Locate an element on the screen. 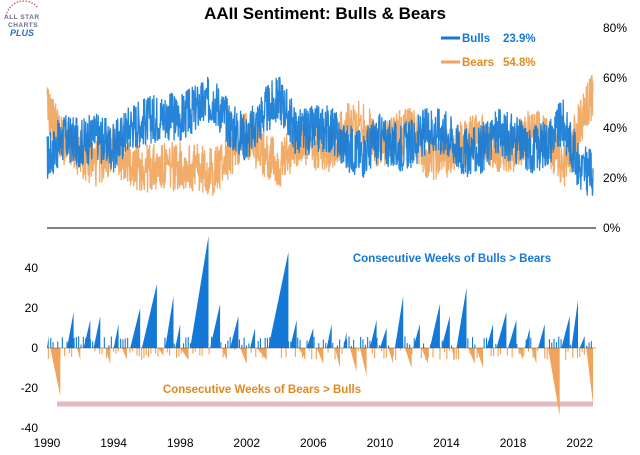 This screenshot has width=640, height=455. bottom-y-tick-label: 40 is located at coordinates (32, 268).